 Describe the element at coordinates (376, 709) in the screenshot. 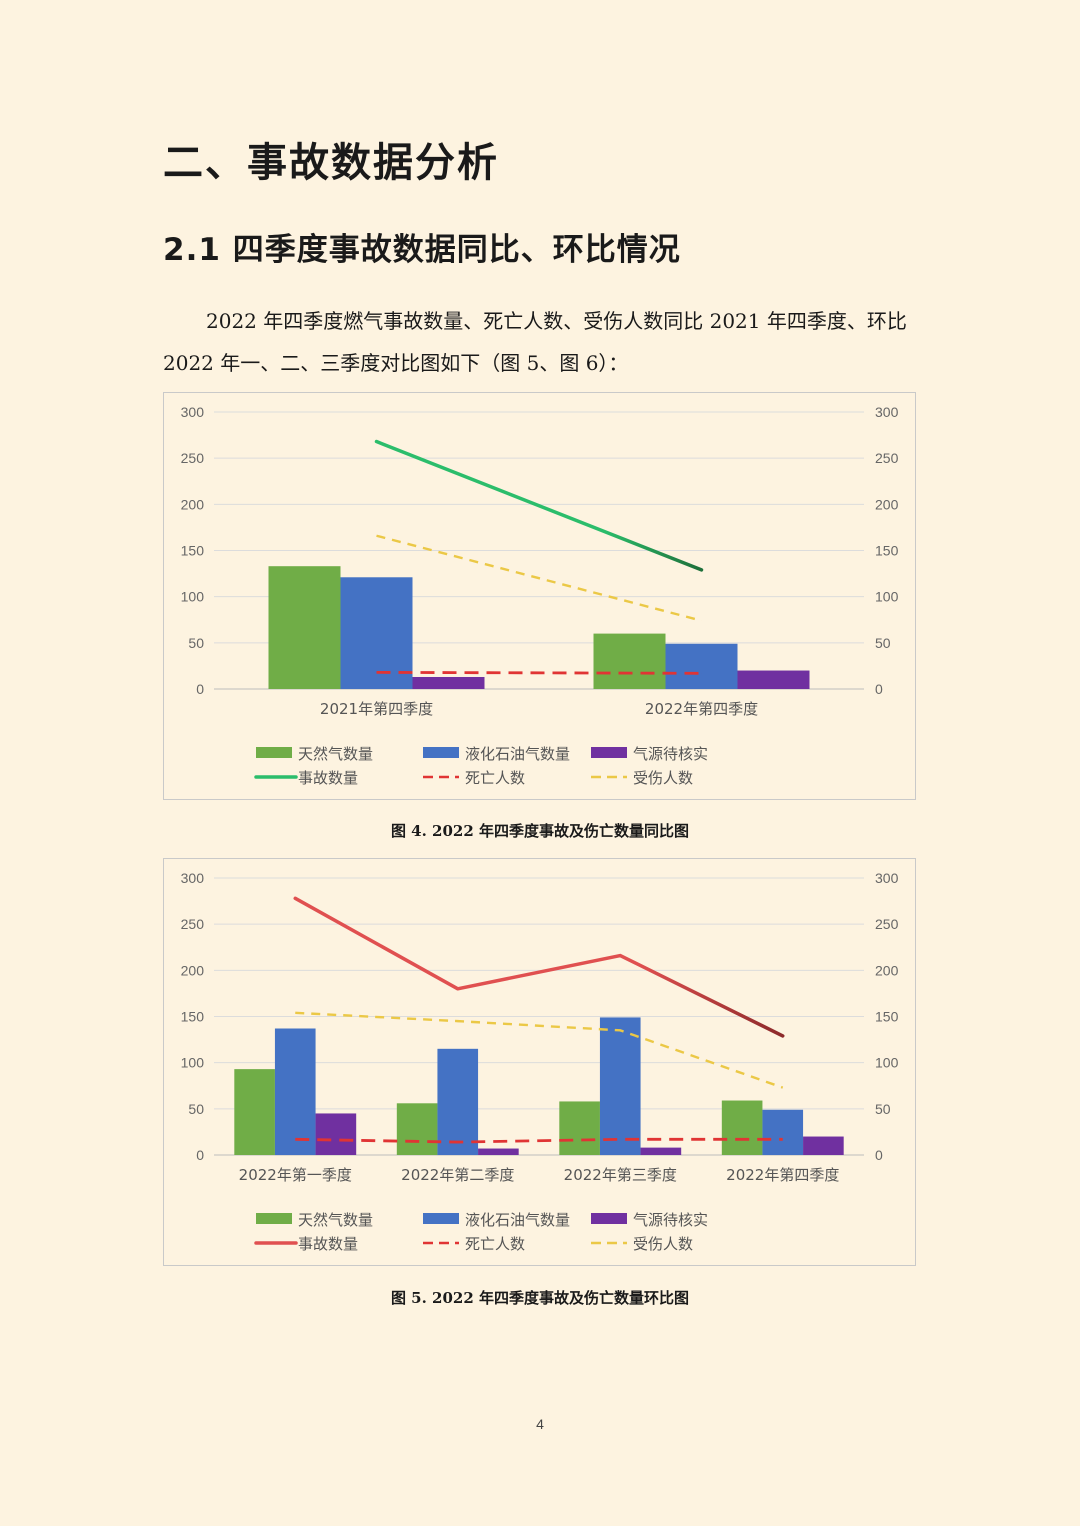

I see `x-category-label: 2021年第四季度` at that location.